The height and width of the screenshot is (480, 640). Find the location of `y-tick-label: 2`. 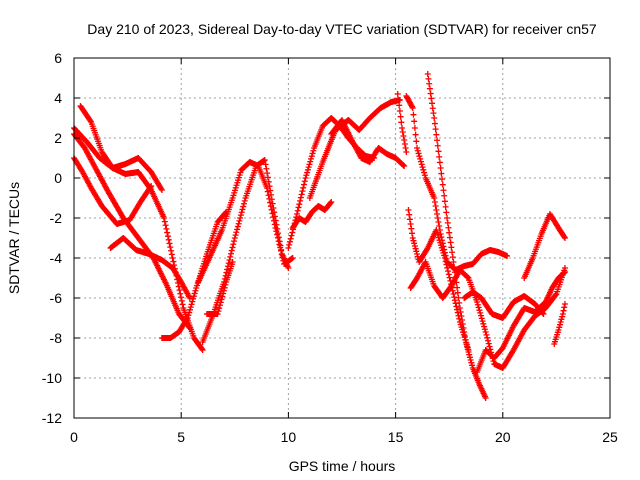

y-tick-label: 2 is located at coordinates (58, 138).